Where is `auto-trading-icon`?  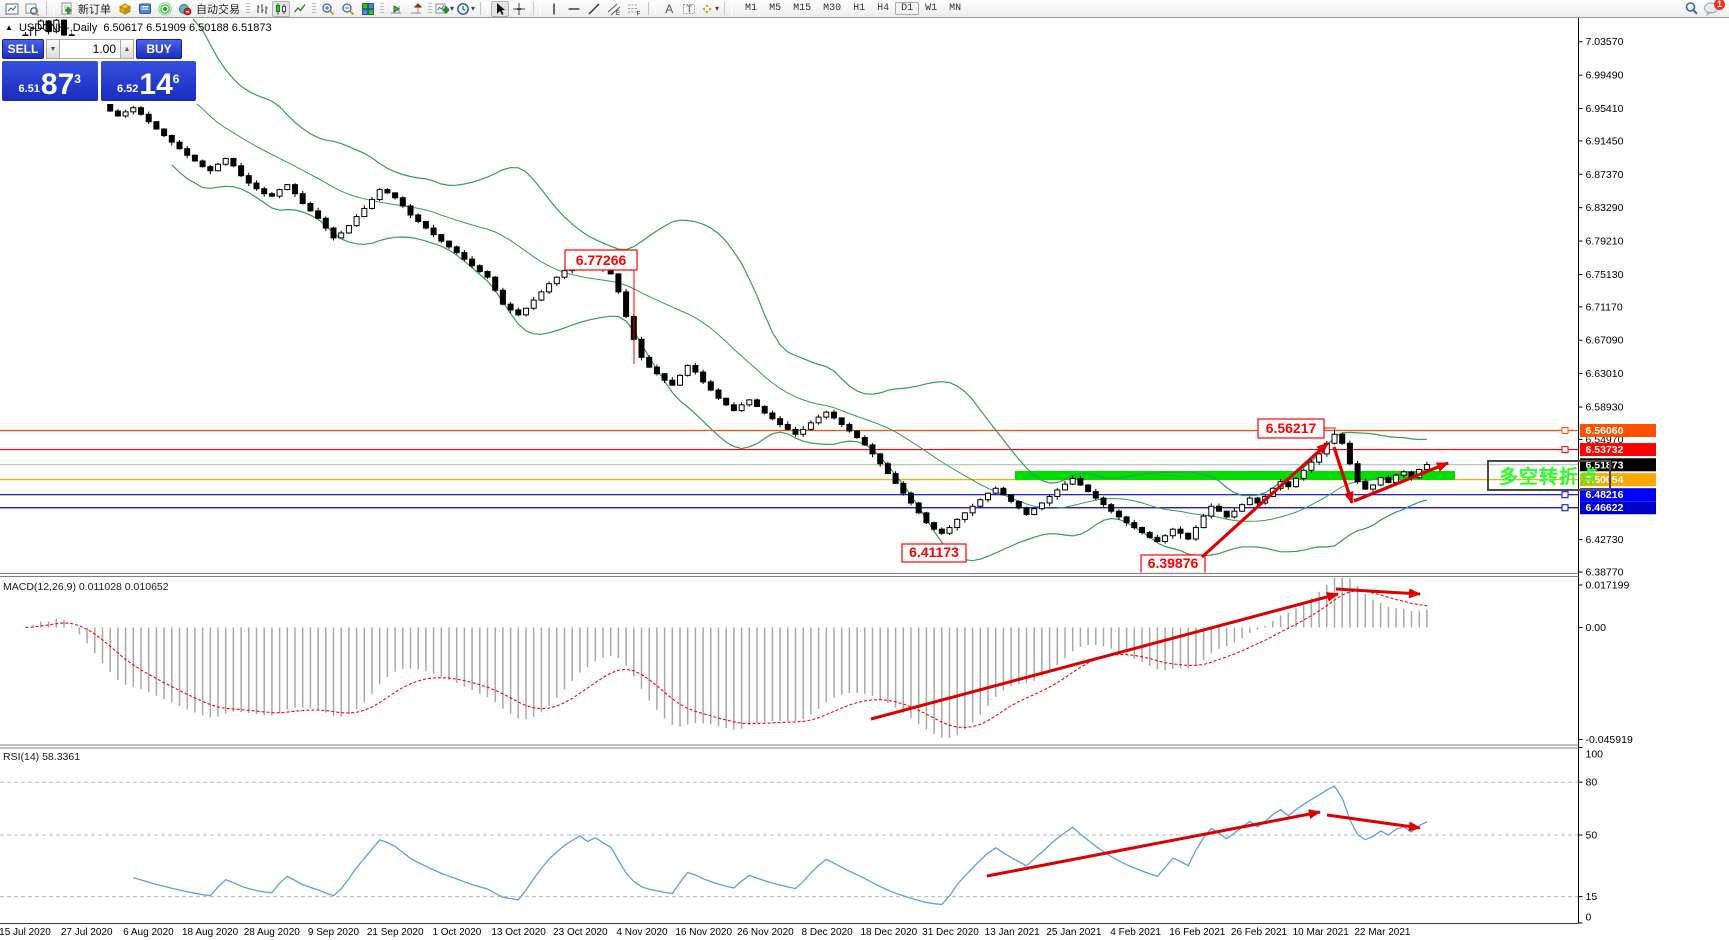 auto-trading-icon is located at coordinates (185, 9).